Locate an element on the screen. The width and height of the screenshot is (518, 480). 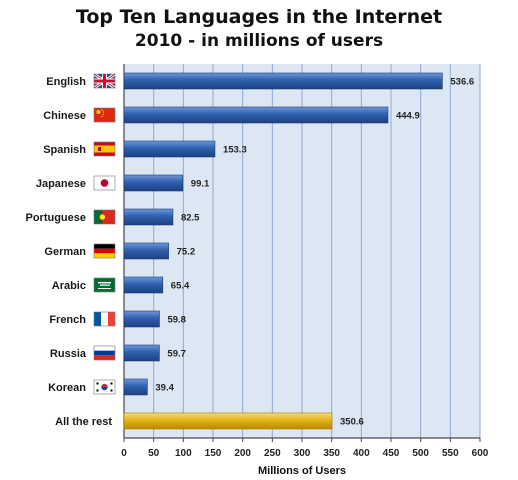
france-flag-icon is located at coordinates (104, 319).